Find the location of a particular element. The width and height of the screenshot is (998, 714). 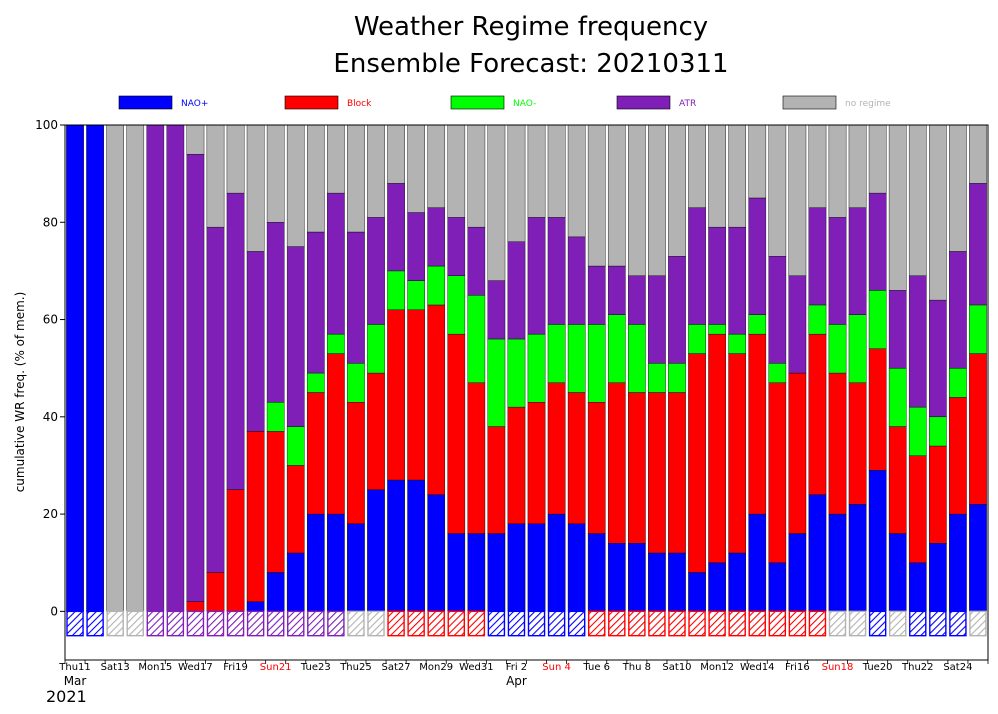

x-tick-label: Tue23 is located at coordinates (315, 667).